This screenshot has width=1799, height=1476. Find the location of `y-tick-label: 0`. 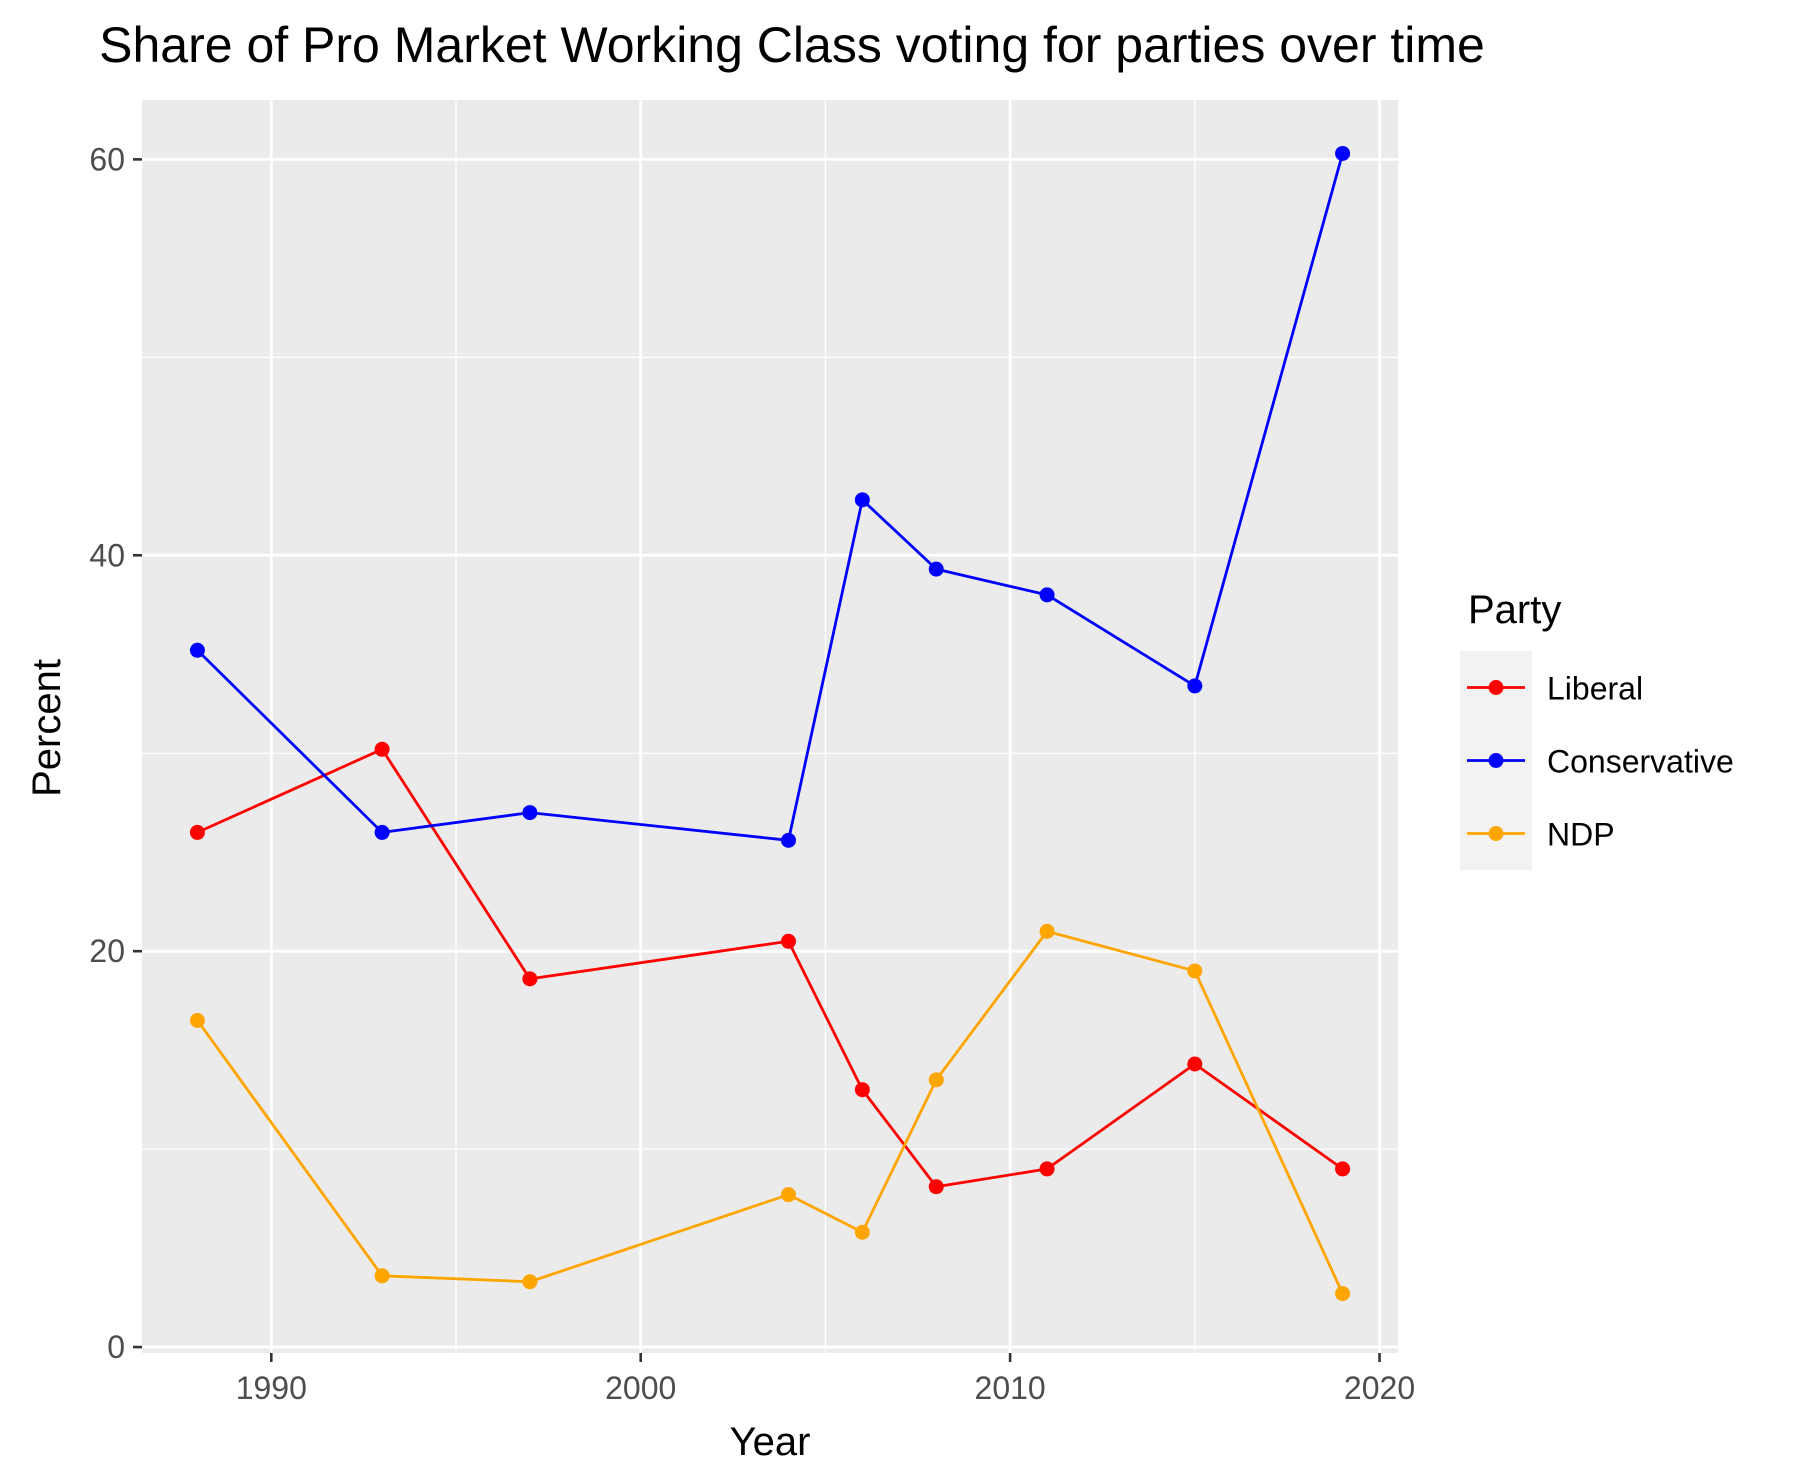

y-tick-label: 0 is located at coordinates (116, 1347).